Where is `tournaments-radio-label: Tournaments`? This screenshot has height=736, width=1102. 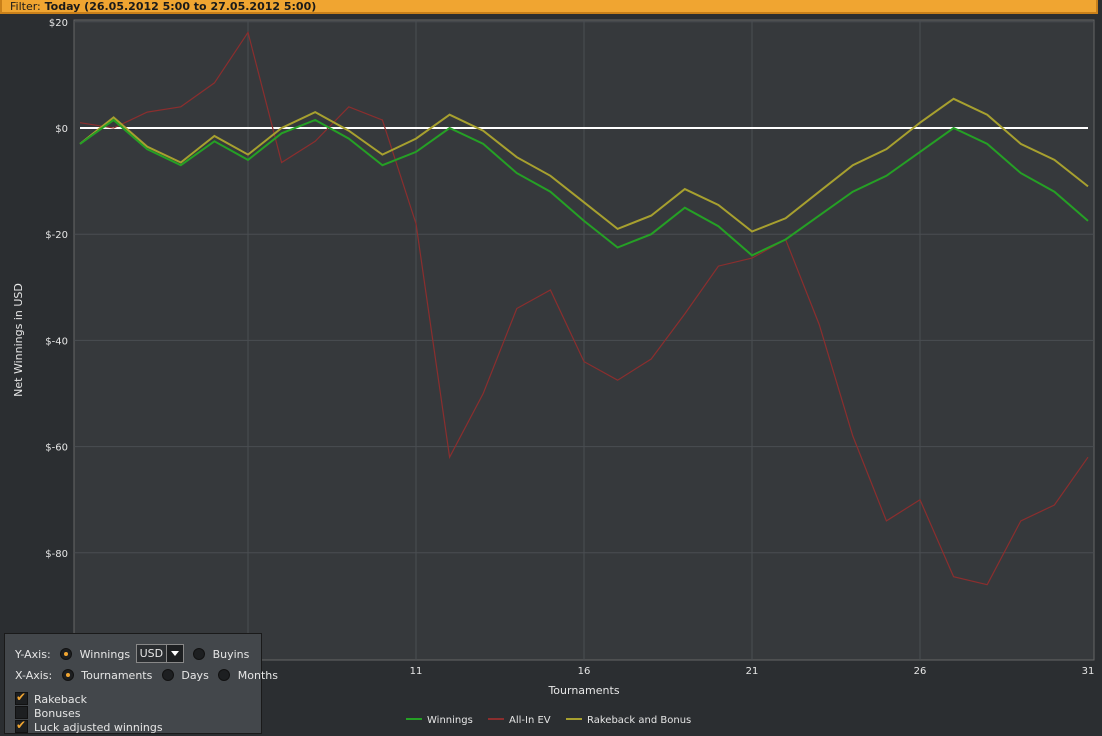 tournaments-radio-label: Tournaments is located at coordinates (117, 675).